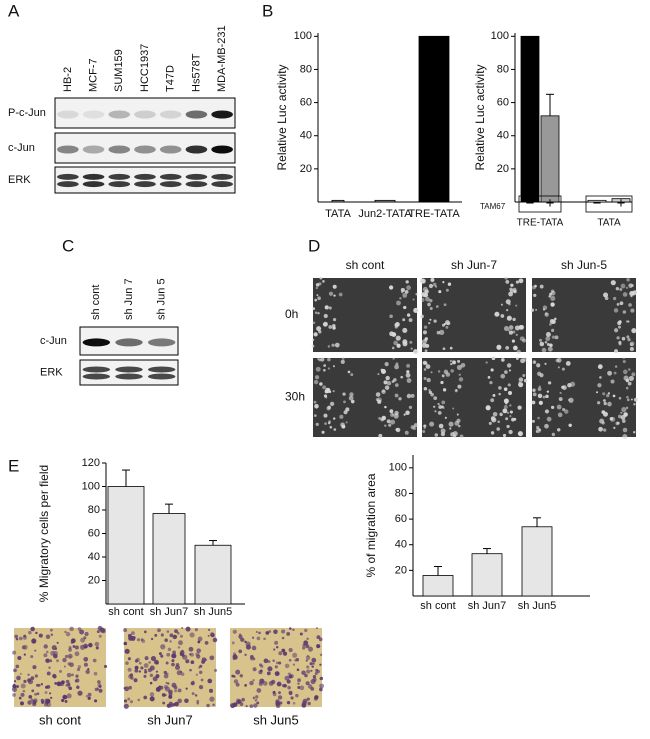 This screenshot has height=739, width=650. Describe the element at coordinates (170, 719) in the screenshot. I see `image-caption: sh Jun7` at that location.